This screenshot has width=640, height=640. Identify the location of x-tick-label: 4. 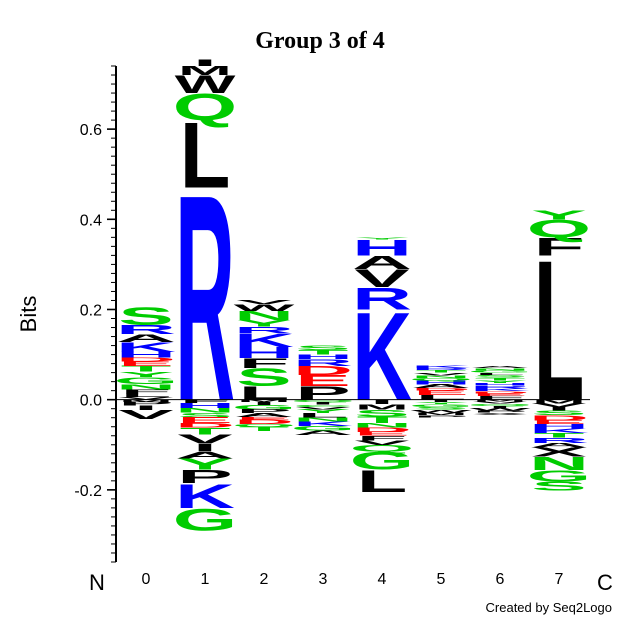
(382, 579).